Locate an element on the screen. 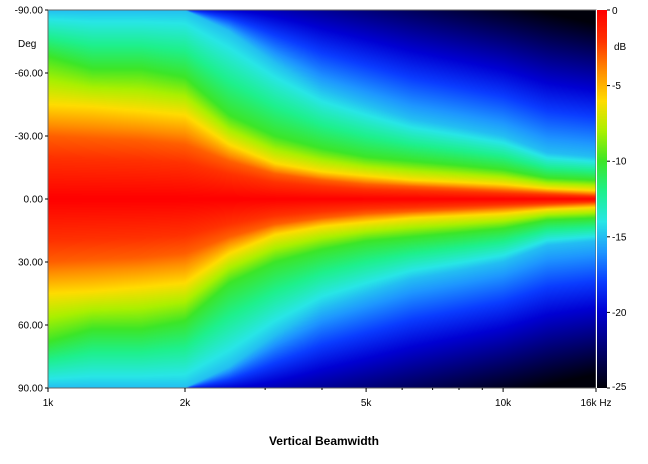  y-tick-label-5: 60.00 is located at coordinates (30, 326).